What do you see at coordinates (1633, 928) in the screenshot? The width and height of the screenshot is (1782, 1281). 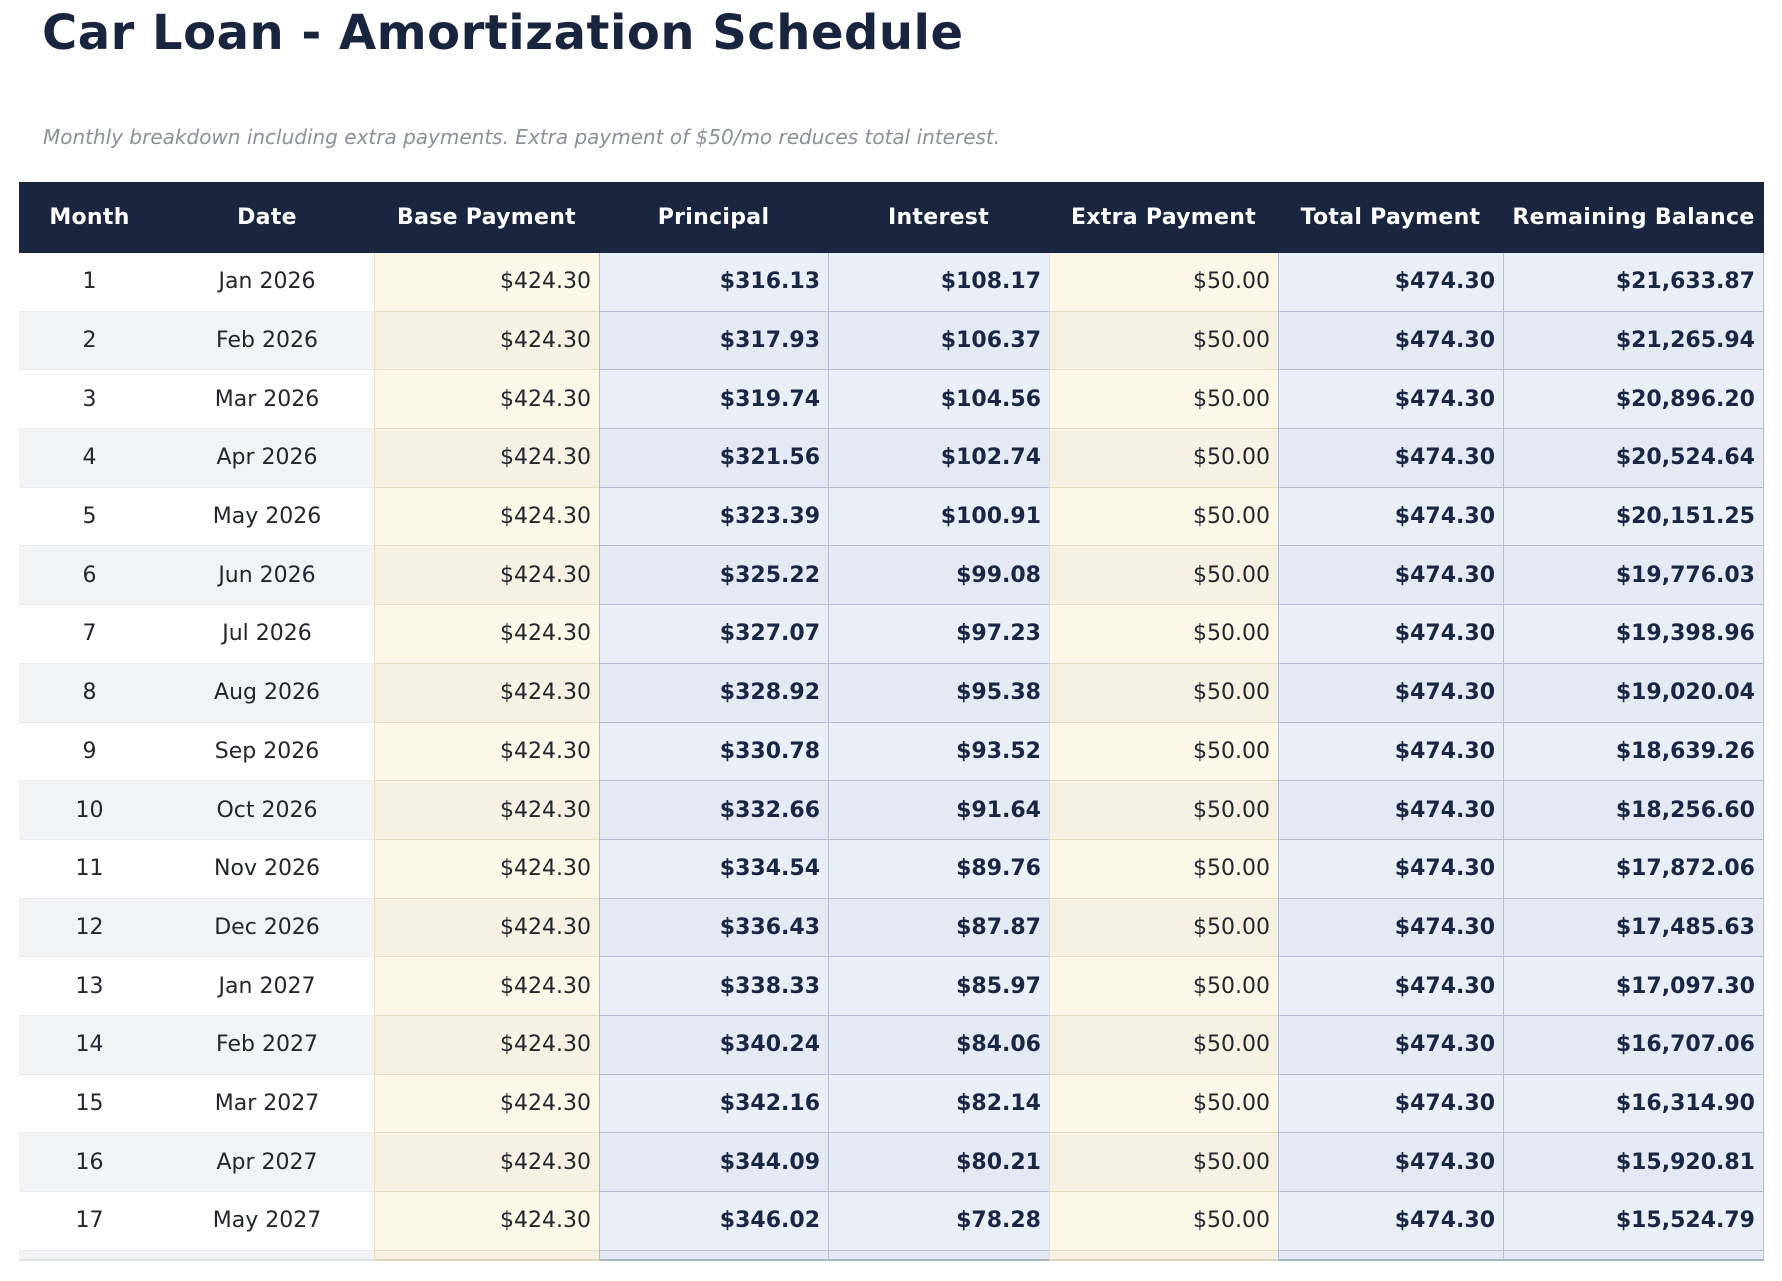 I see `cell-remaining-balance: $17,485.63` at bounding box center [1633, 928].